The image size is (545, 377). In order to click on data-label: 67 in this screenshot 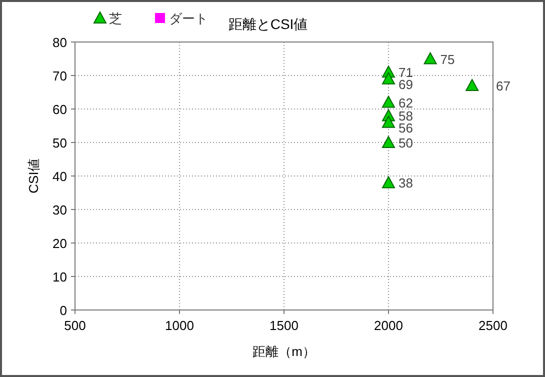, I will do `click(503, 86)`.